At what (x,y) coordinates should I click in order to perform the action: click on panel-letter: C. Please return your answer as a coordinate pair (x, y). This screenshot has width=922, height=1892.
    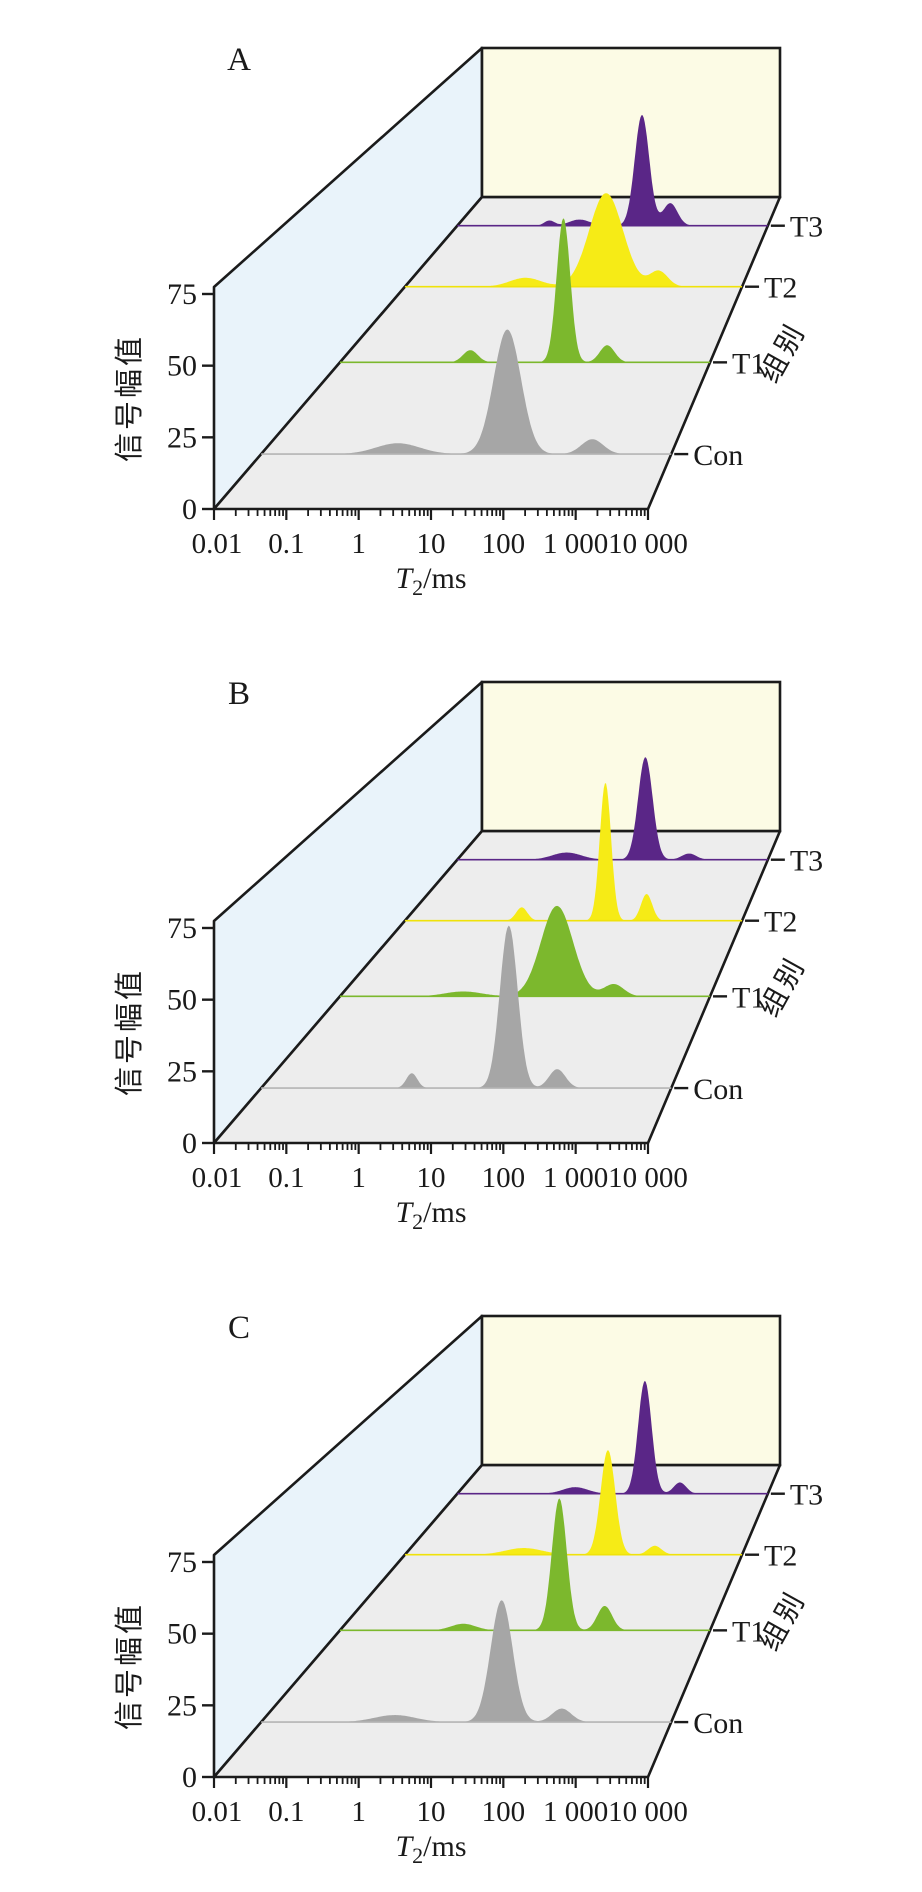
    Looking at the image, I should click on (239, 1328).